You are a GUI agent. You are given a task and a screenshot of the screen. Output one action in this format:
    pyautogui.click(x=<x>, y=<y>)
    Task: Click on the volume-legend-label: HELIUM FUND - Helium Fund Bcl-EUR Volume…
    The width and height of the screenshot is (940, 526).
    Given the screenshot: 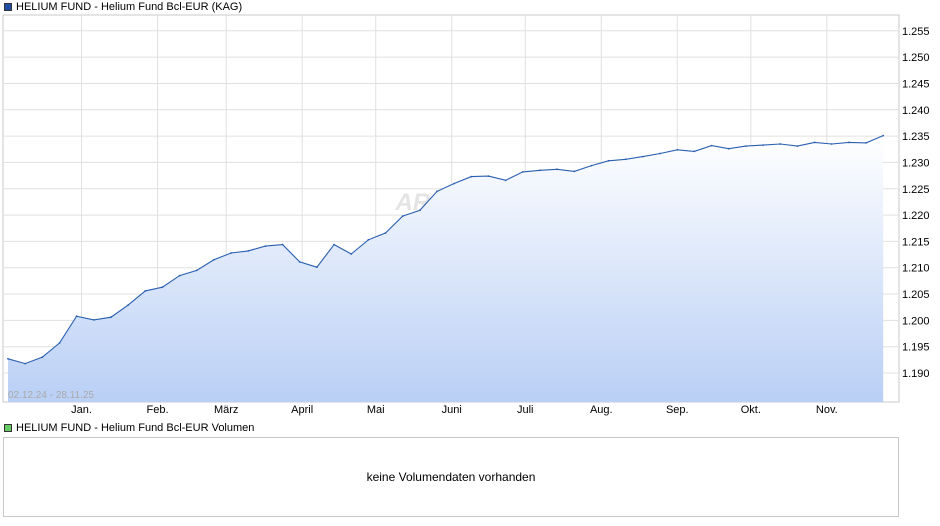 What is the action you would take?
    pyautogui.click(x=135, y=428)
    